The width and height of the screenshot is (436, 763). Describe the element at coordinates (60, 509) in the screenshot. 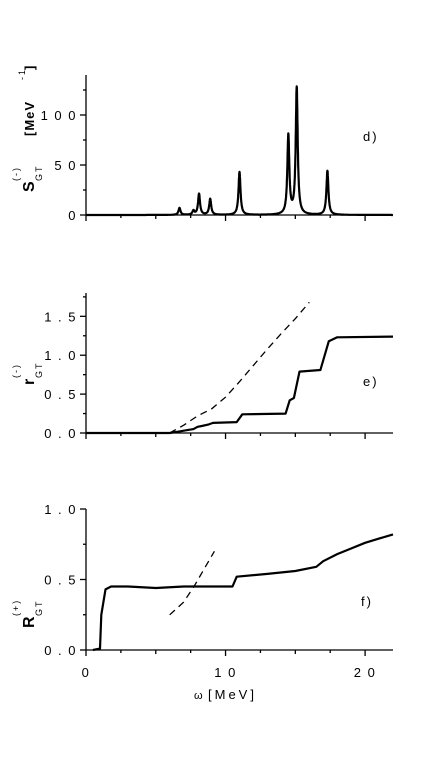

I see `y-tick-label-f: 1 . 0` at that location.